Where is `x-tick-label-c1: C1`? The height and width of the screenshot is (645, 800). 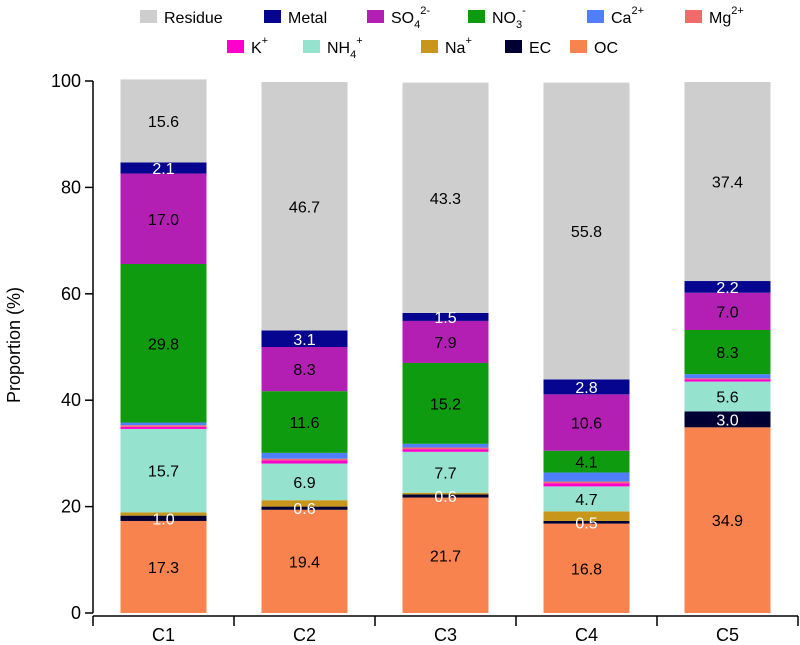 x-tick-label-c1: C1 is located at coordinates (163, 635).